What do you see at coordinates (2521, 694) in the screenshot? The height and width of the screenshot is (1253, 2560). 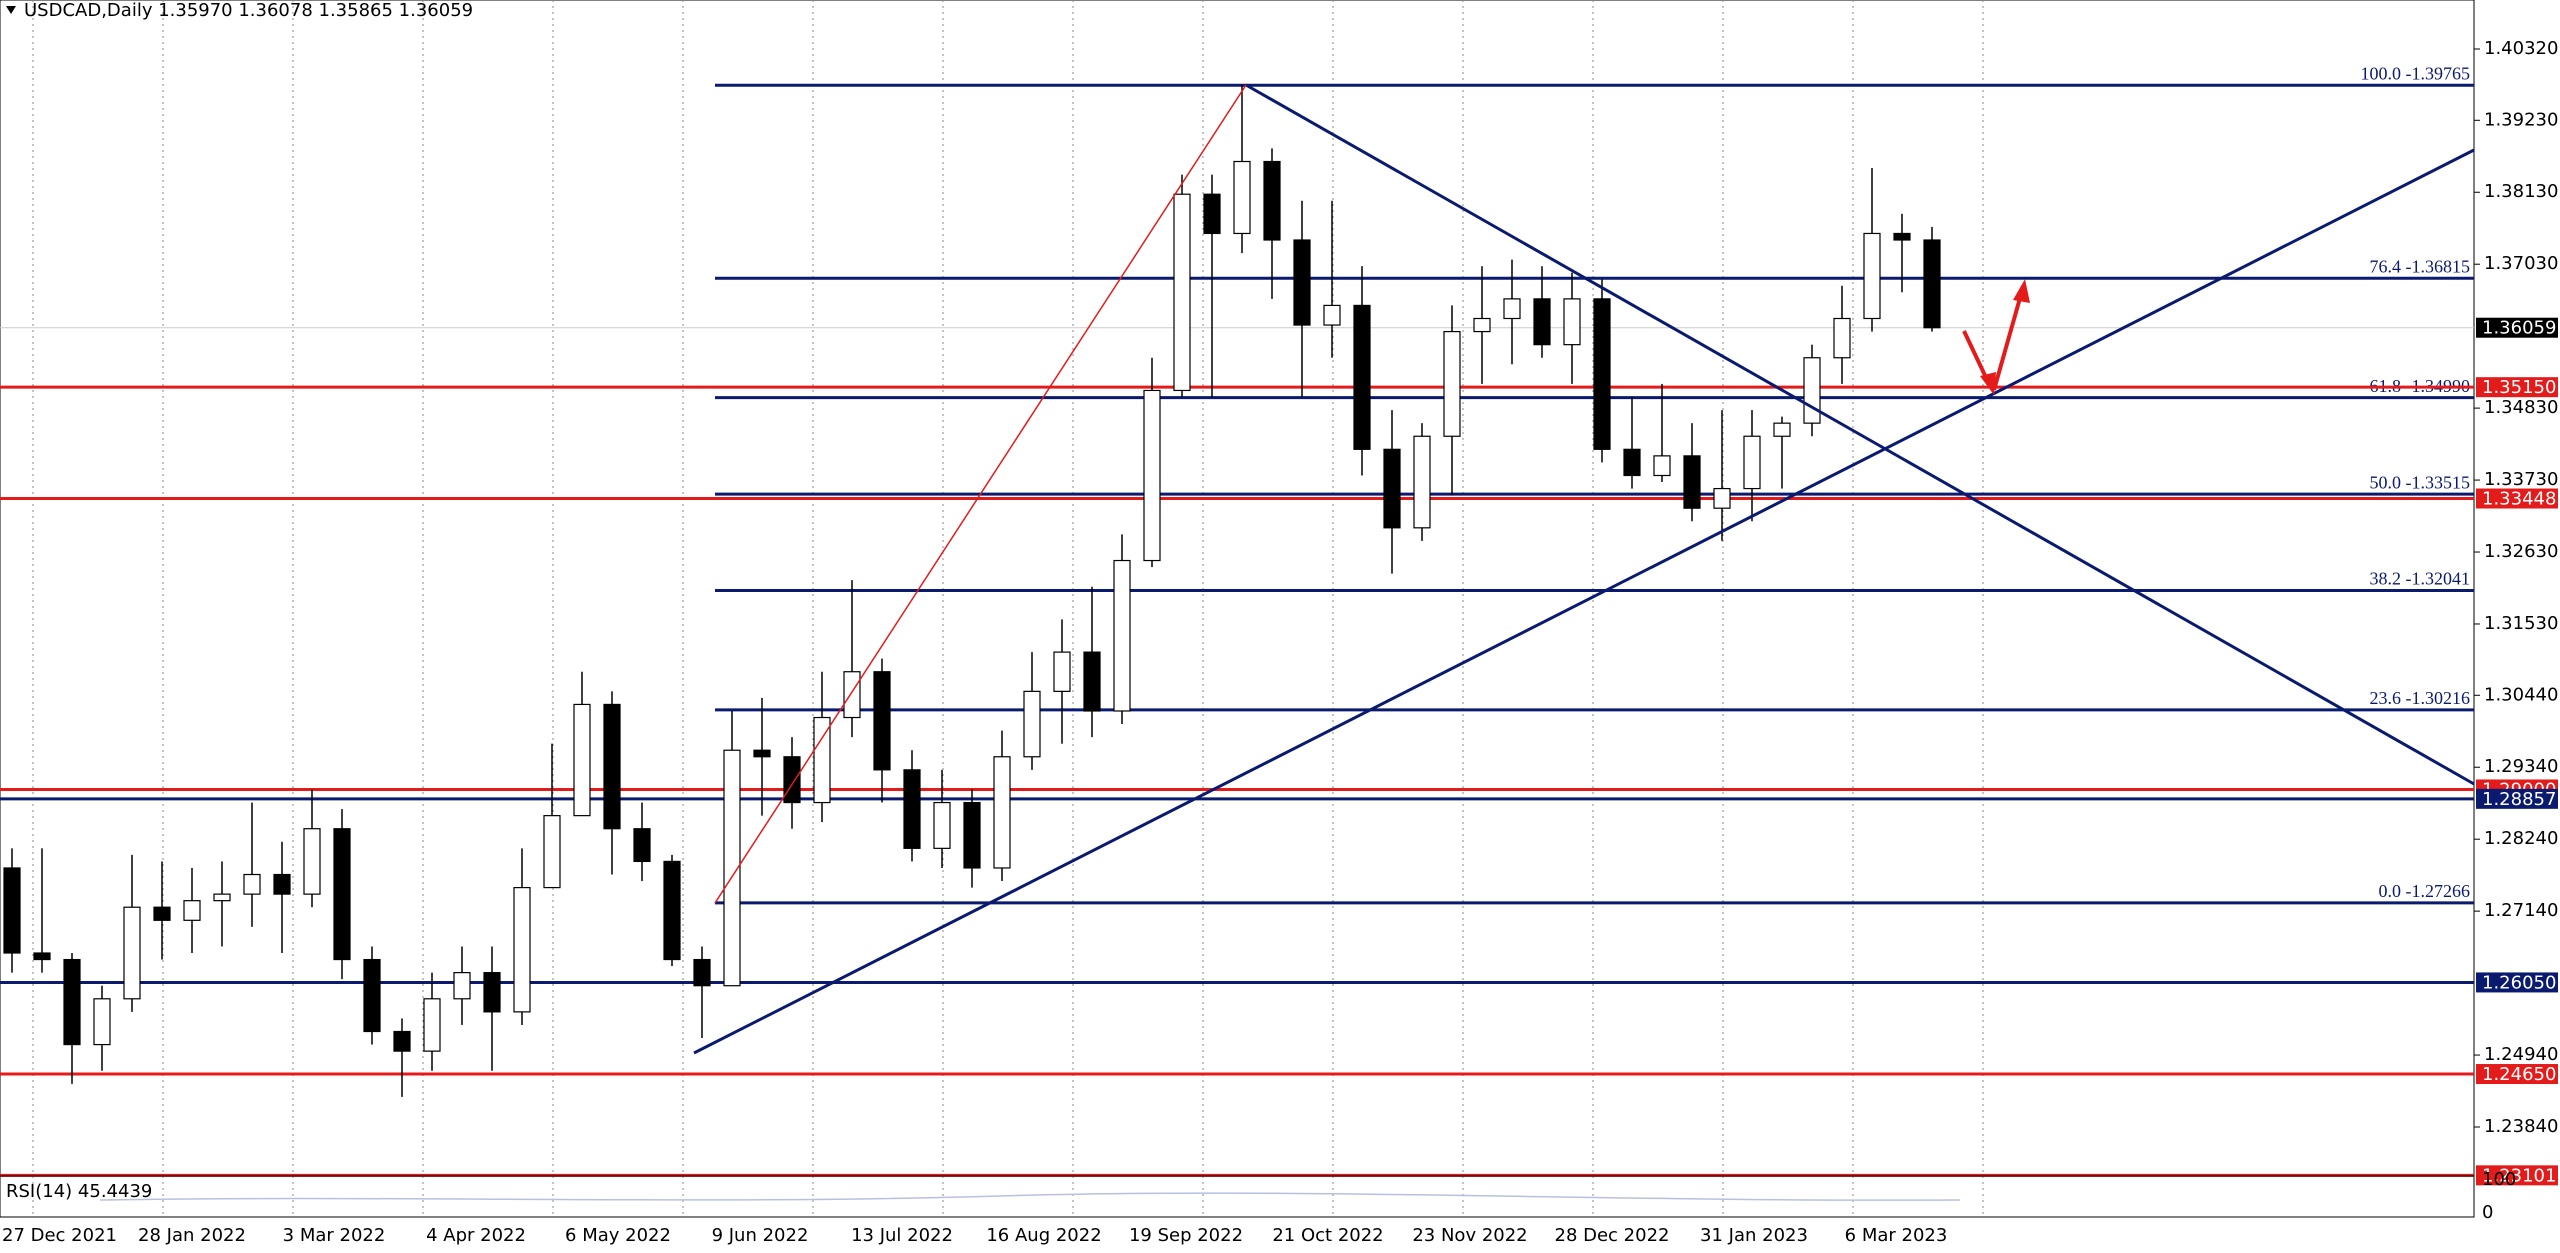 I see `y-tick-label: 1.30440` at bounding box center [2521, 694].